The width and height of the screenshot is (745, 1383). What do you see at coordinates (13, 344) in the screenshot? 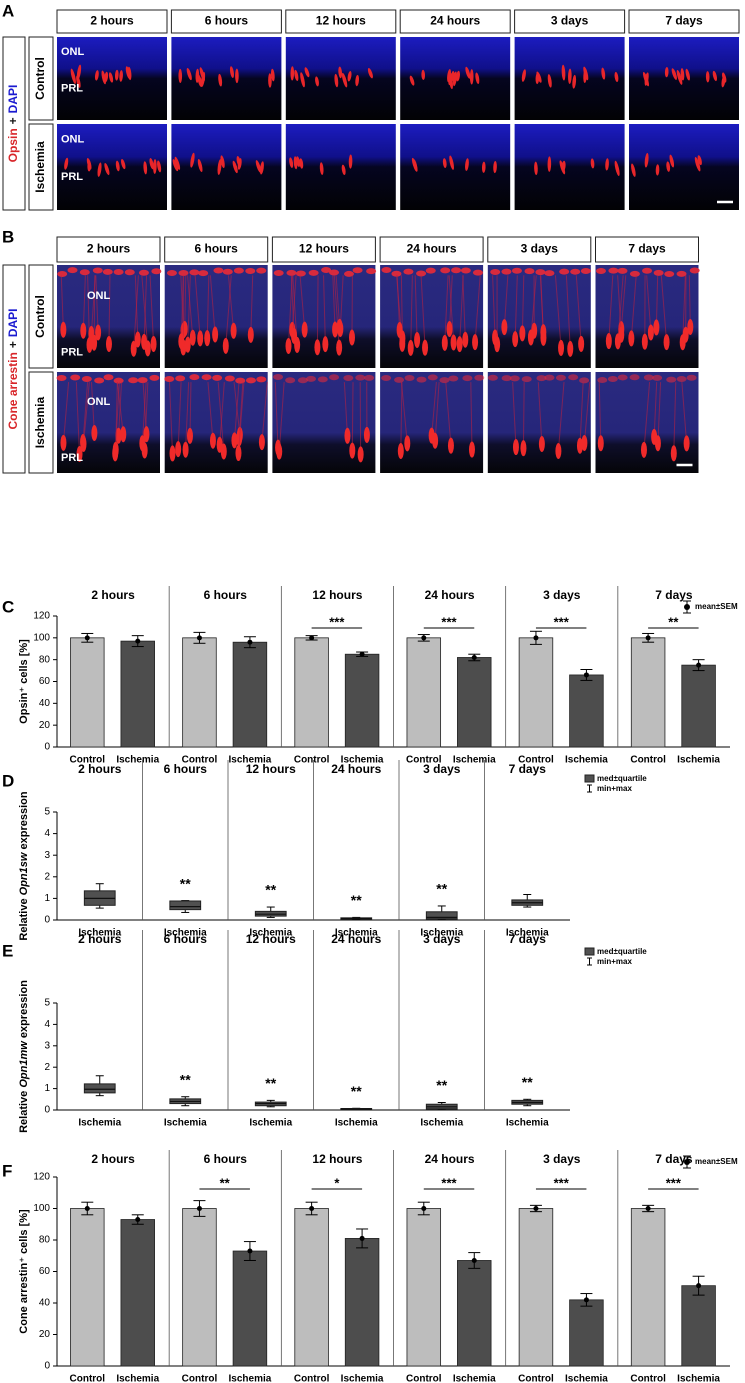
I see `stain-part: +` at bounding box center [13, 344].